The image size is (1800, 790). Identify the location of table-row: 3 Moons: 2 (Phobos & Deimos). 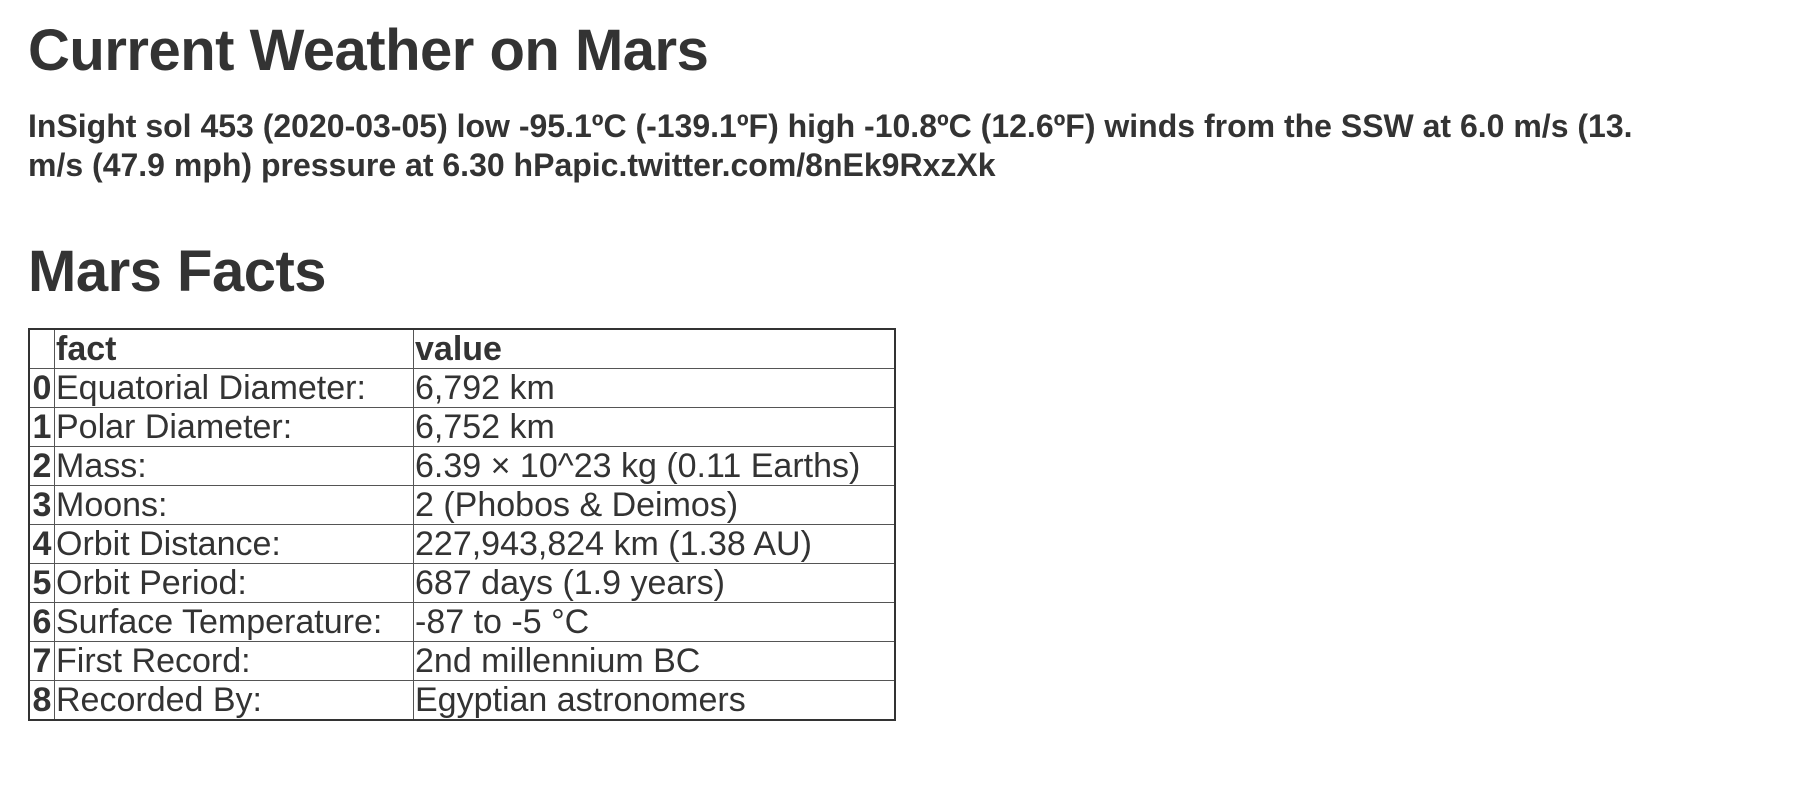
(462, 505).